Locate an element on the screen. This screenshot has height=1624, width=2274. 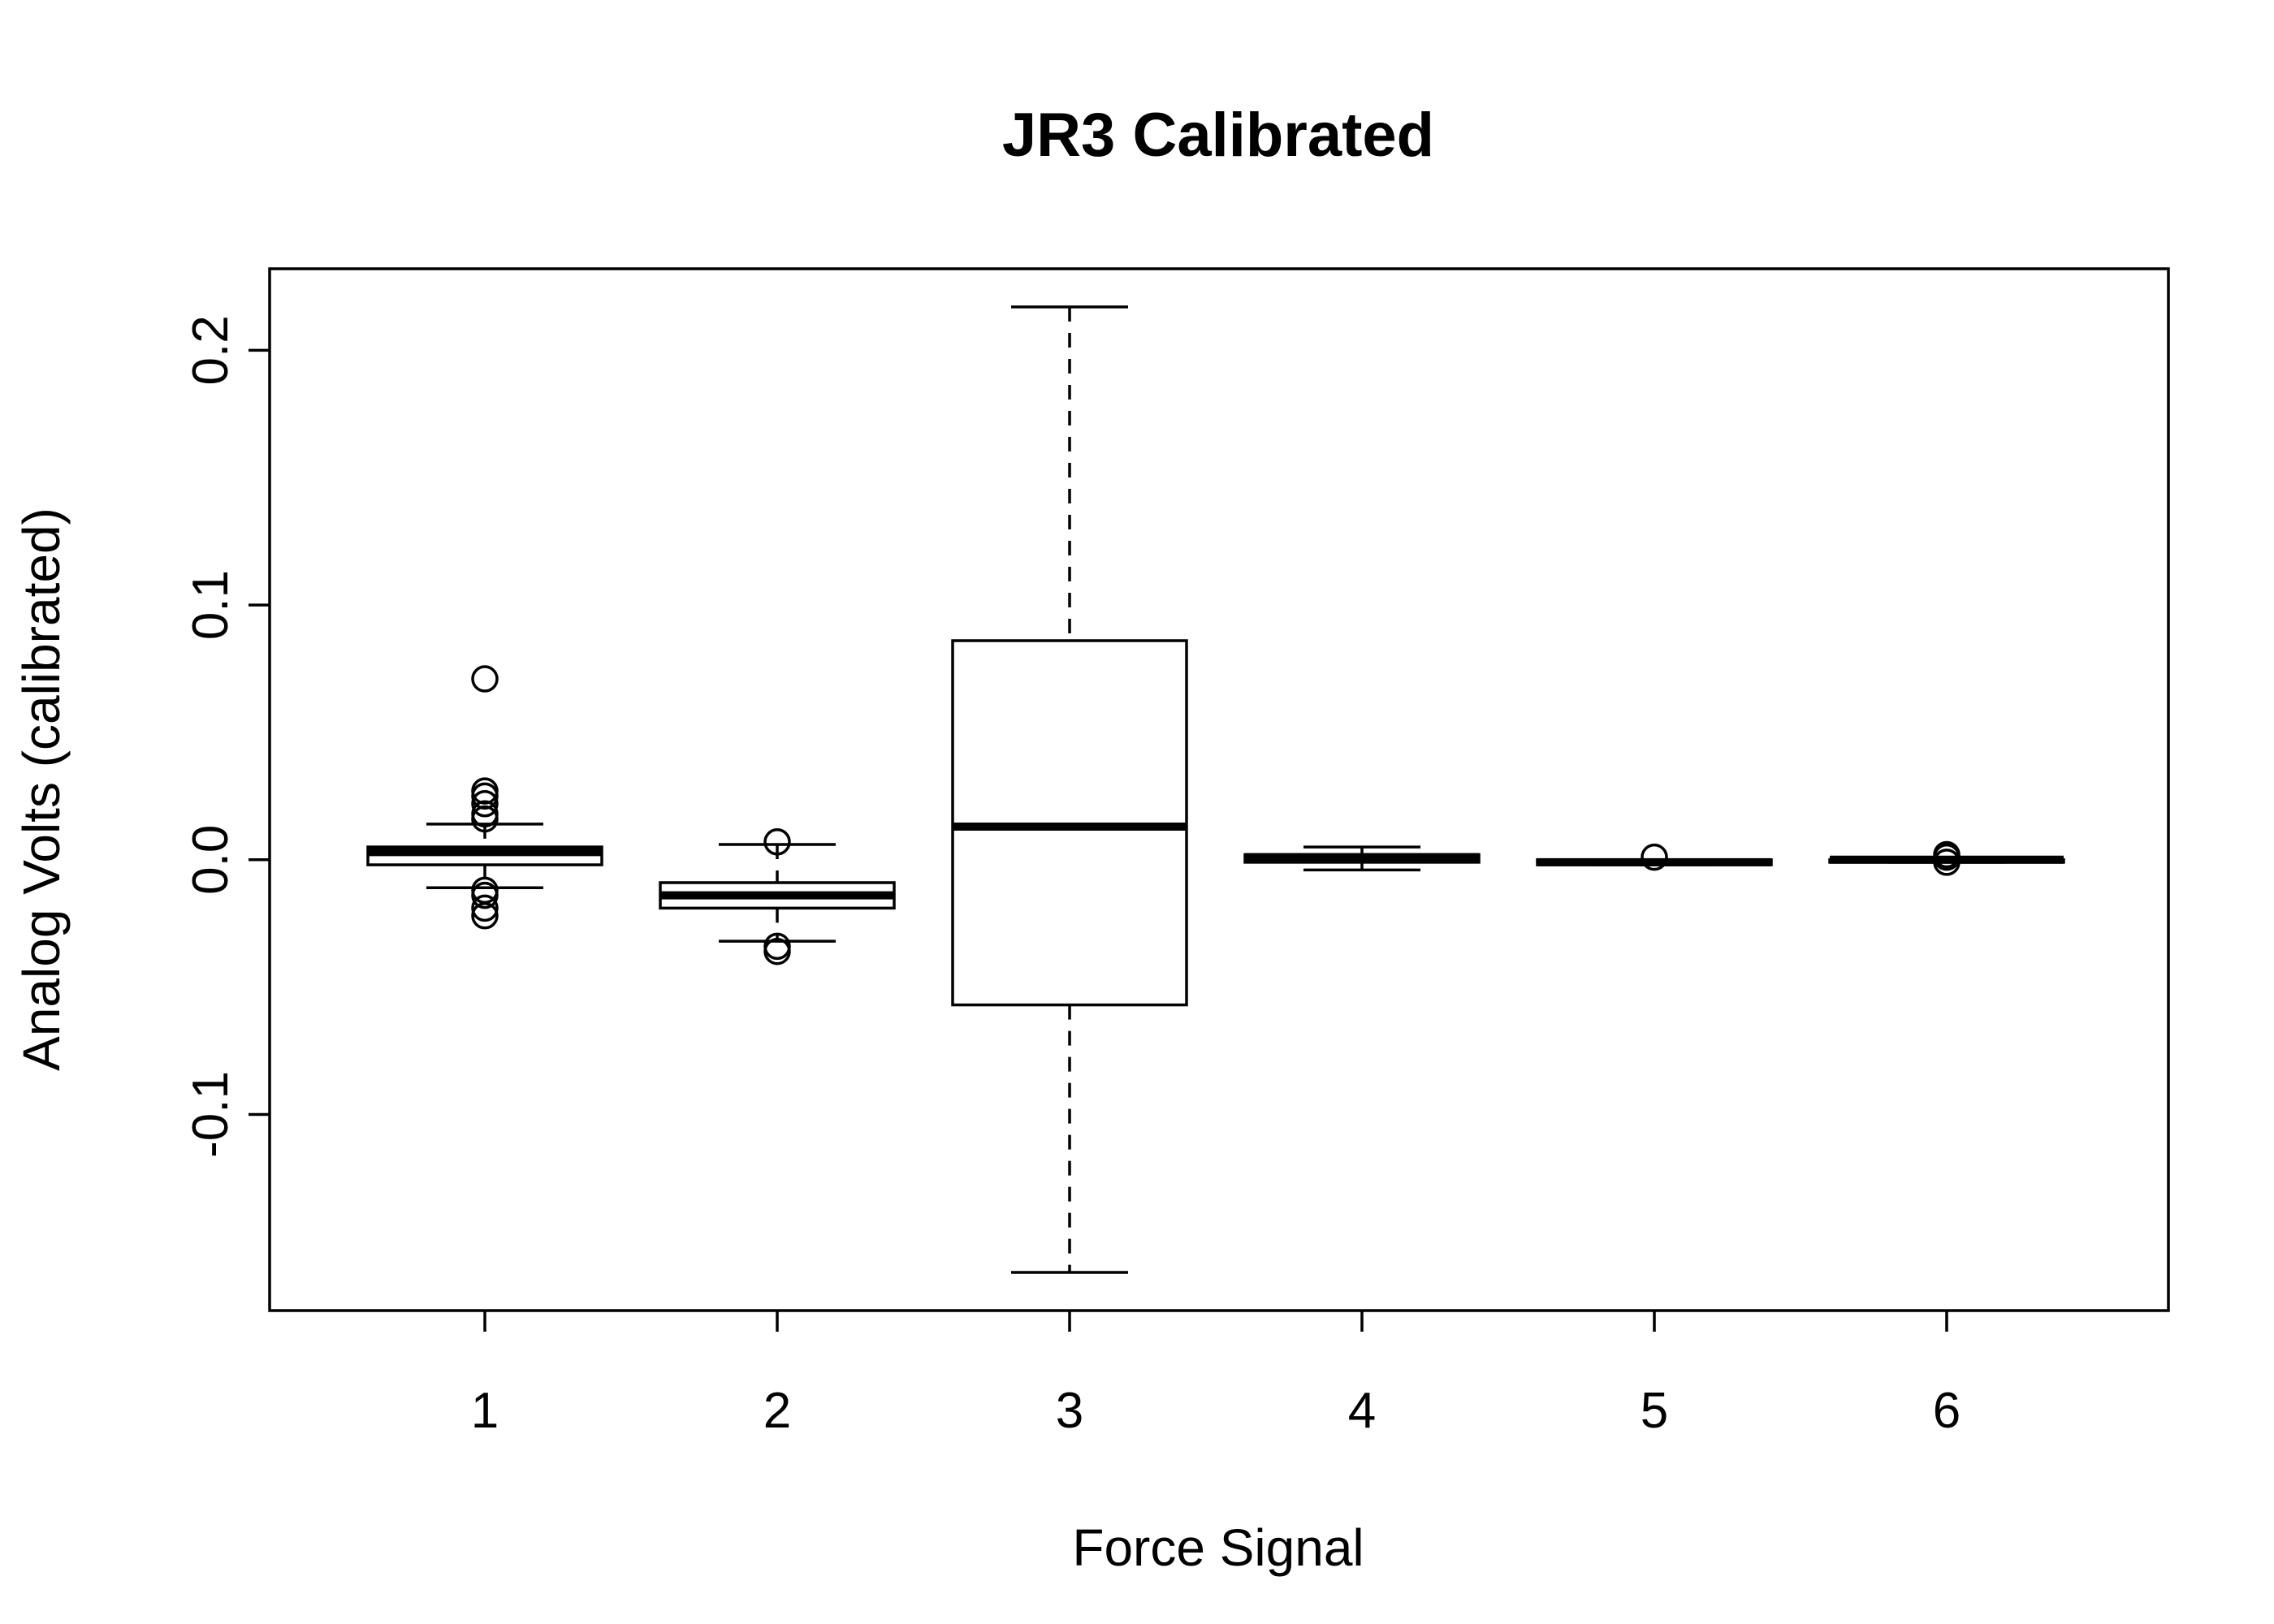
x-tick-label: 6 is located at coordinates (1947, 1411).